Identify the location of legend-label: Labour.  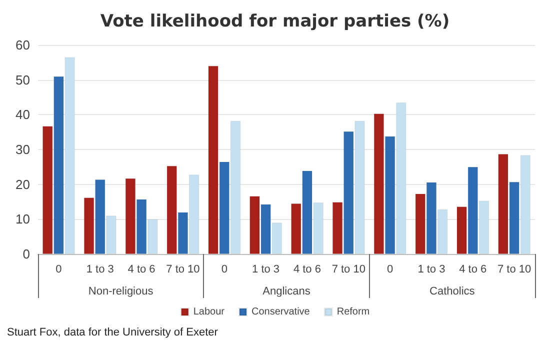
(209, 312).